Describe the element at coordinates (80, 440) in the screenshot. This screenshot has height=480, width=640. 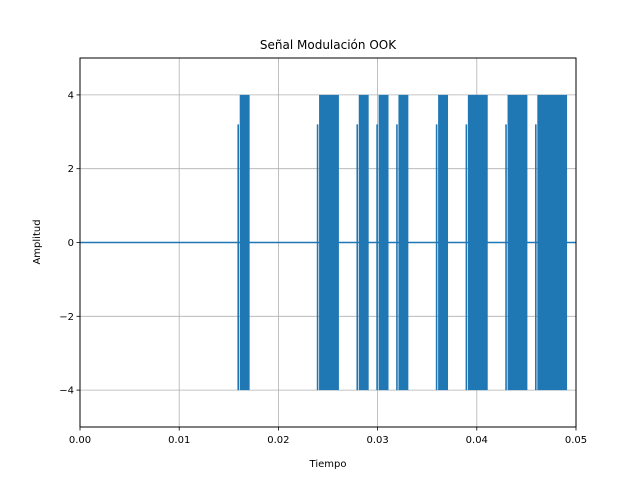
I see `x-tick-label: 0.00` at that location.